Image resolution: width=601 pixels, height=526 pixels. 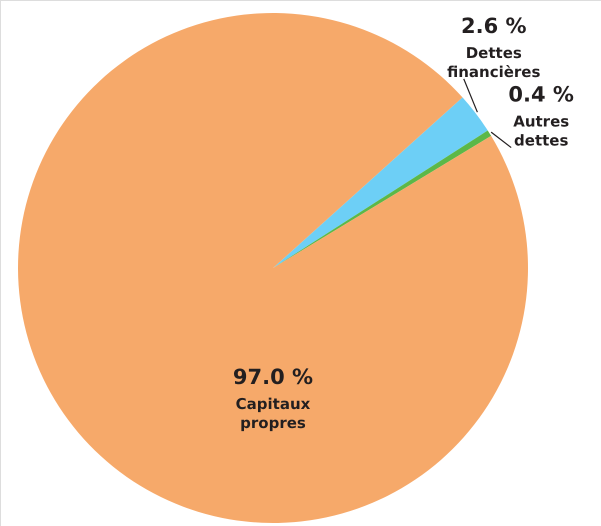 What do you see at coordinates (541, 94) in the screenshot?
I see `data-label: 0.4 %` at bounding box center [541, 94].